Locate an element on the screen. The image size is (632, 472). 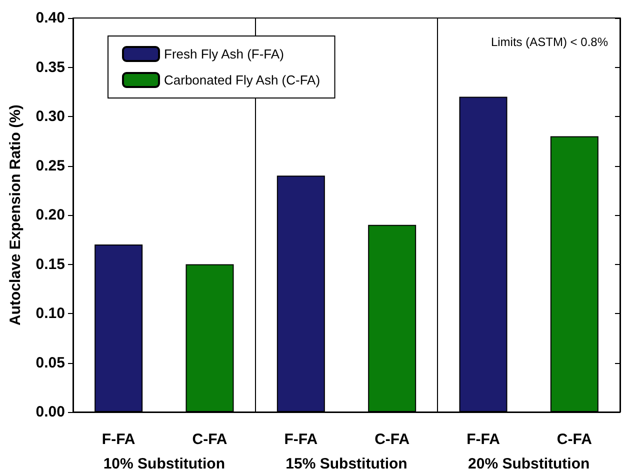
legend-label: Carbonated Fly Ash (C-FA) is located at coordinates (242, 80).